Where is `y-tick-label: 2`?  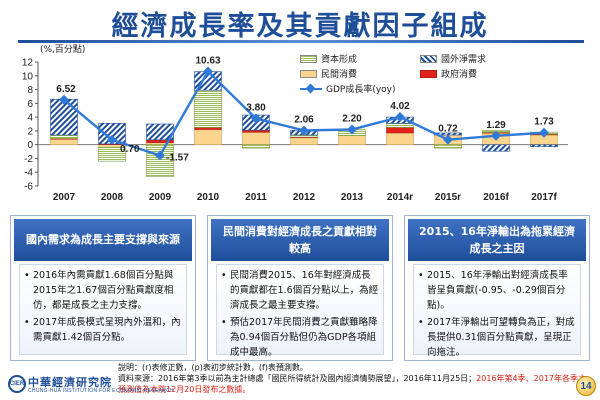
y-tick-label: 2 is located at coordinates (30, 131).